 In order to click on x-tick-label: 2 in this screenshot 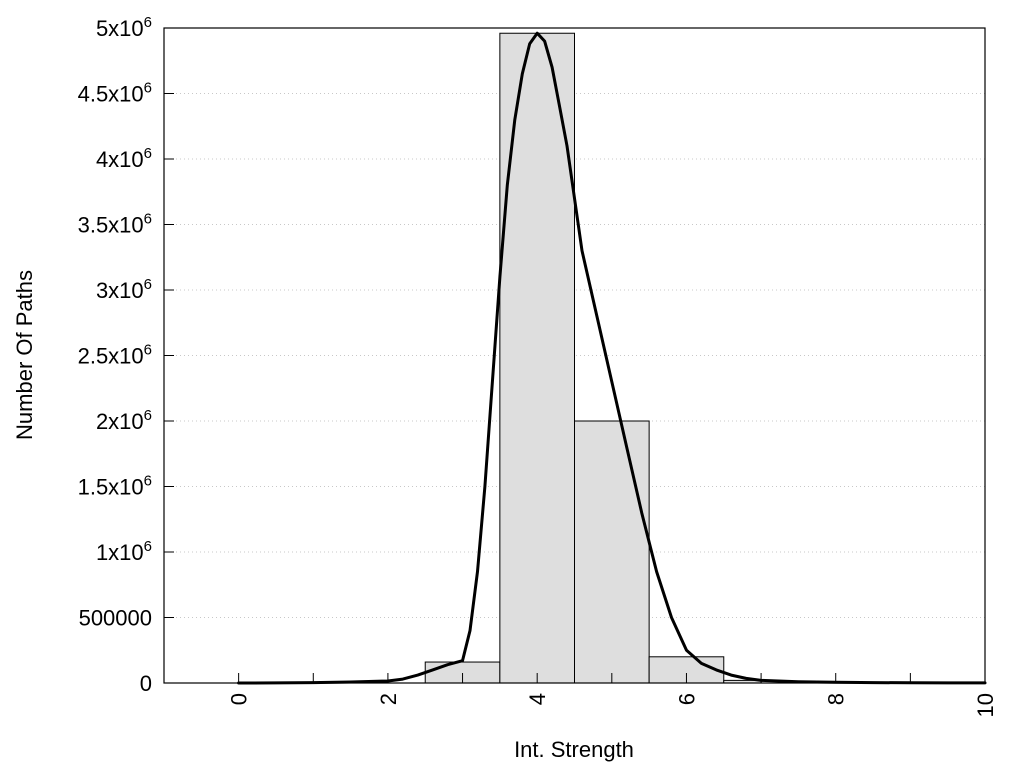, I will do `click(388, 699)`.